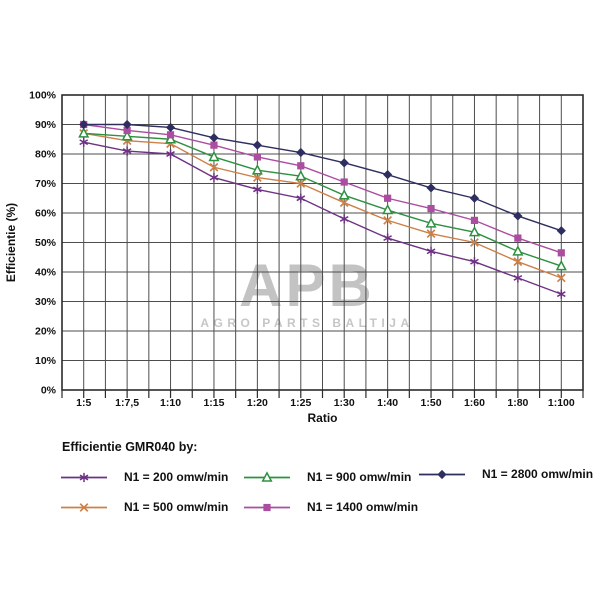  I want to click on legend-marker-asterisk, so click(84, 477).